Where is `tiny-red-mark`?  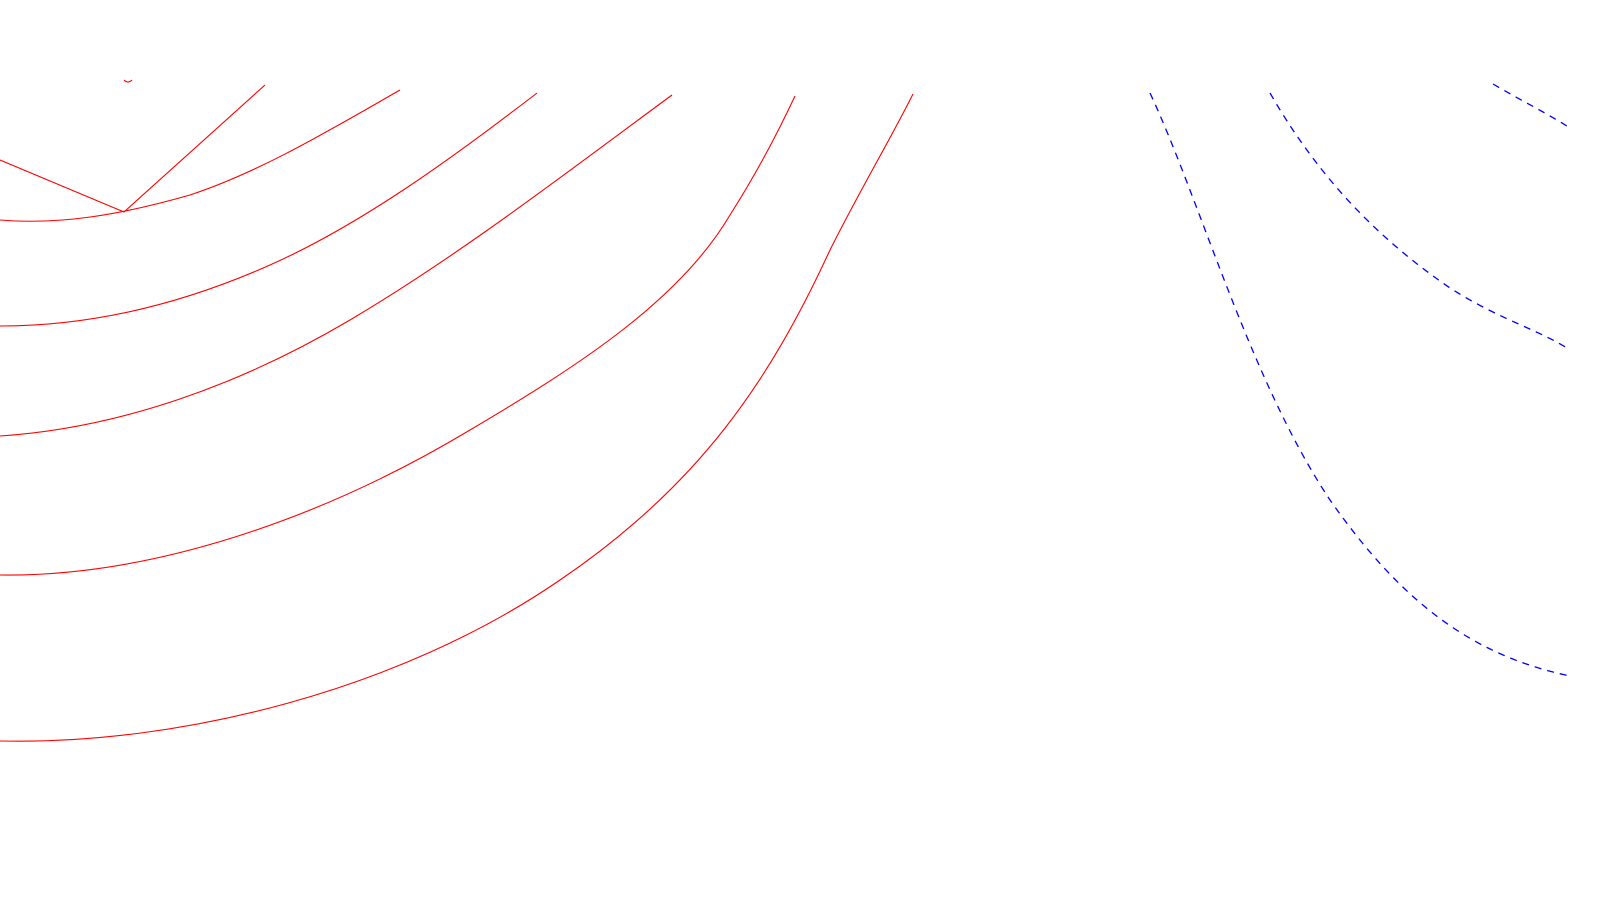 tiny-red-mark is located at coordinates (128, 81).